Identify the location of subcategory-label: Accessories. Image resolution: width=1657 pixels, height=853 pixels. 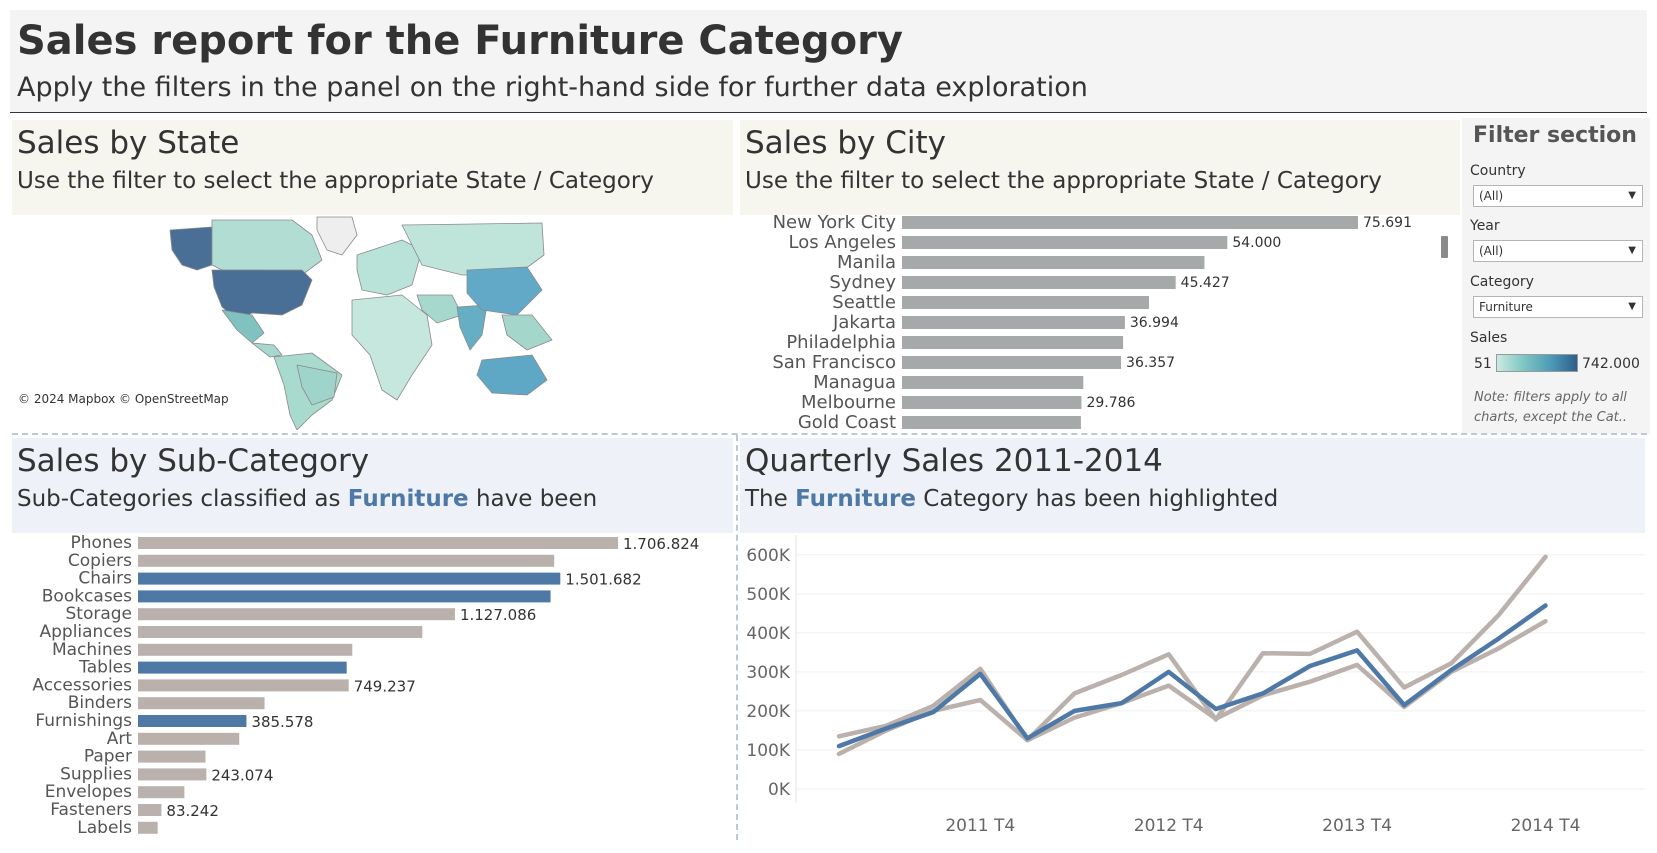
(82, 685).